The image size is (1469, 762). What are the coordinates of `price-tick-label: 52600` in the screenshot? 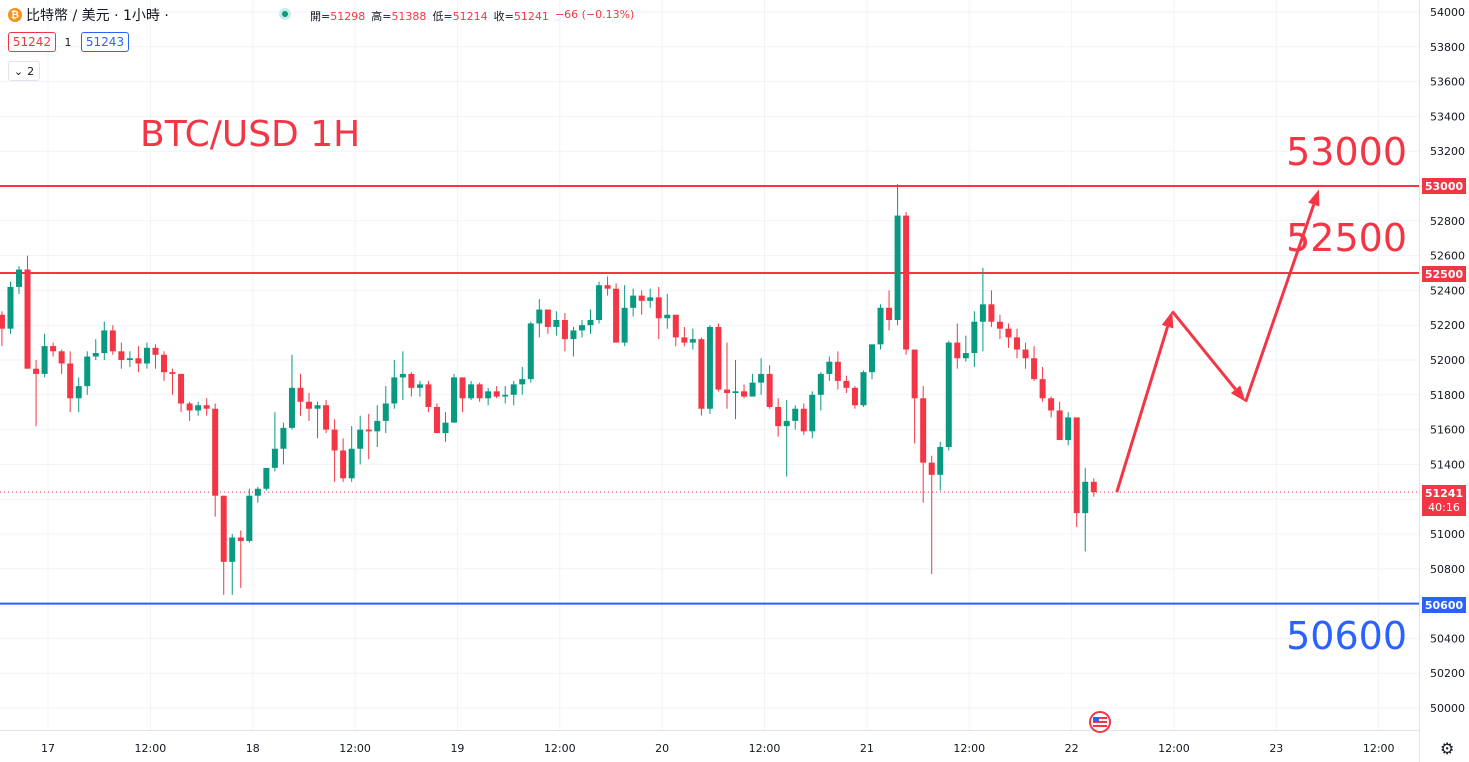 It's located at (1447, 256).